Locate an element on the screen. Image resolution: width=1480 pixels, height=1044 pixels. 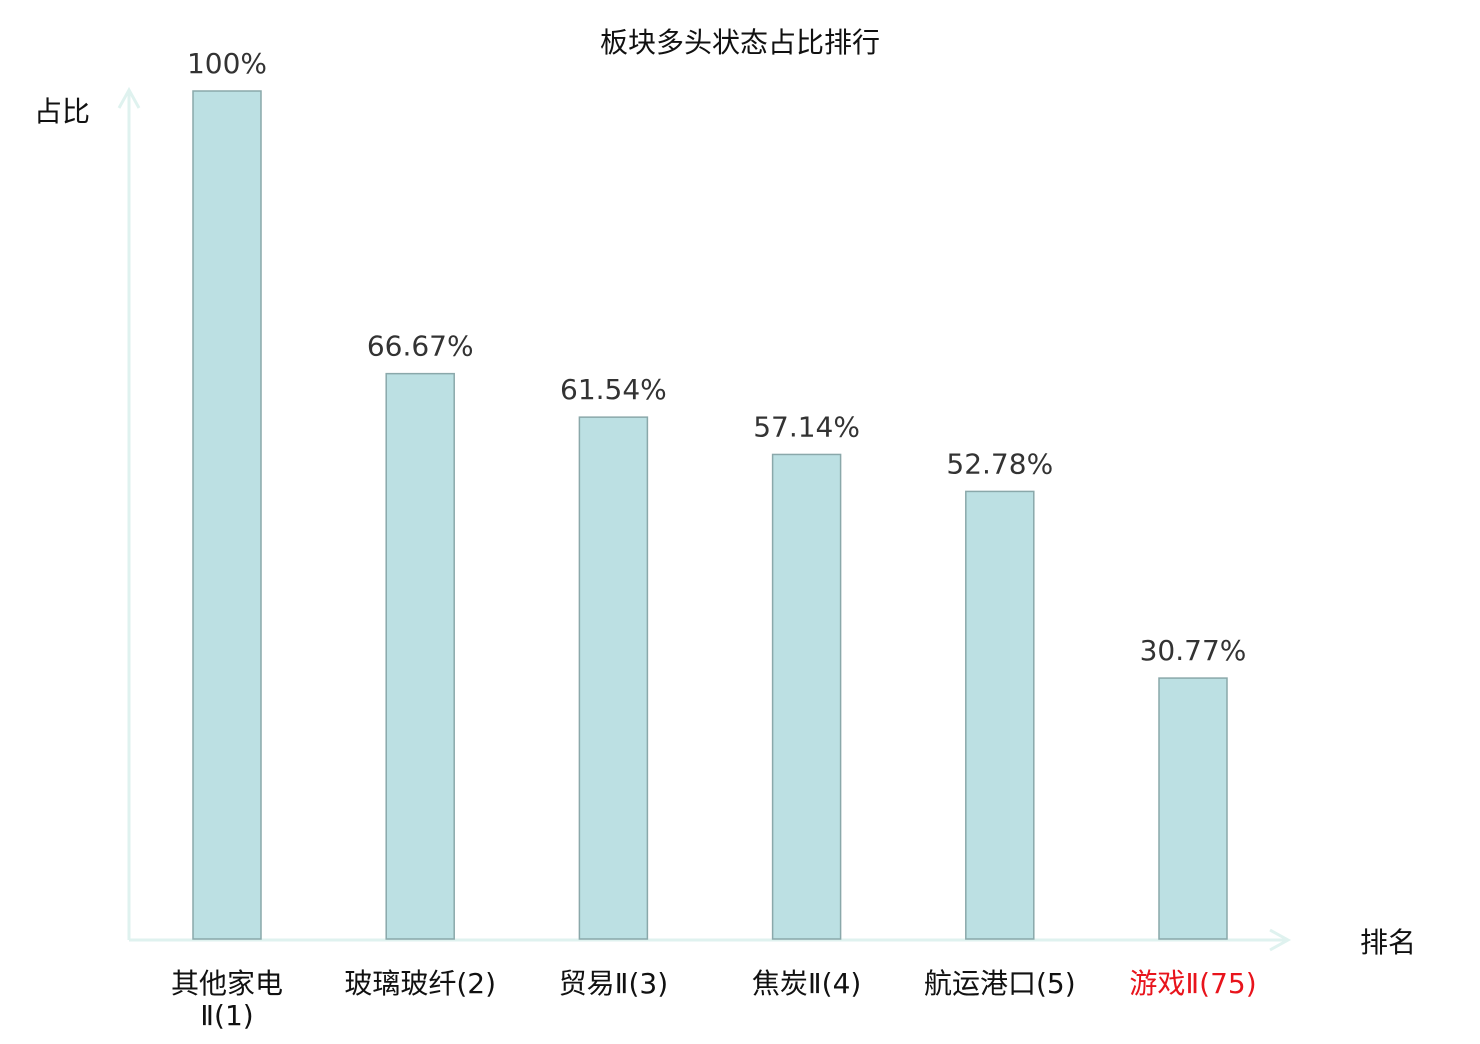
x-tick-label: 玻璃玻纤(2) is located at coordinates (420, 983).